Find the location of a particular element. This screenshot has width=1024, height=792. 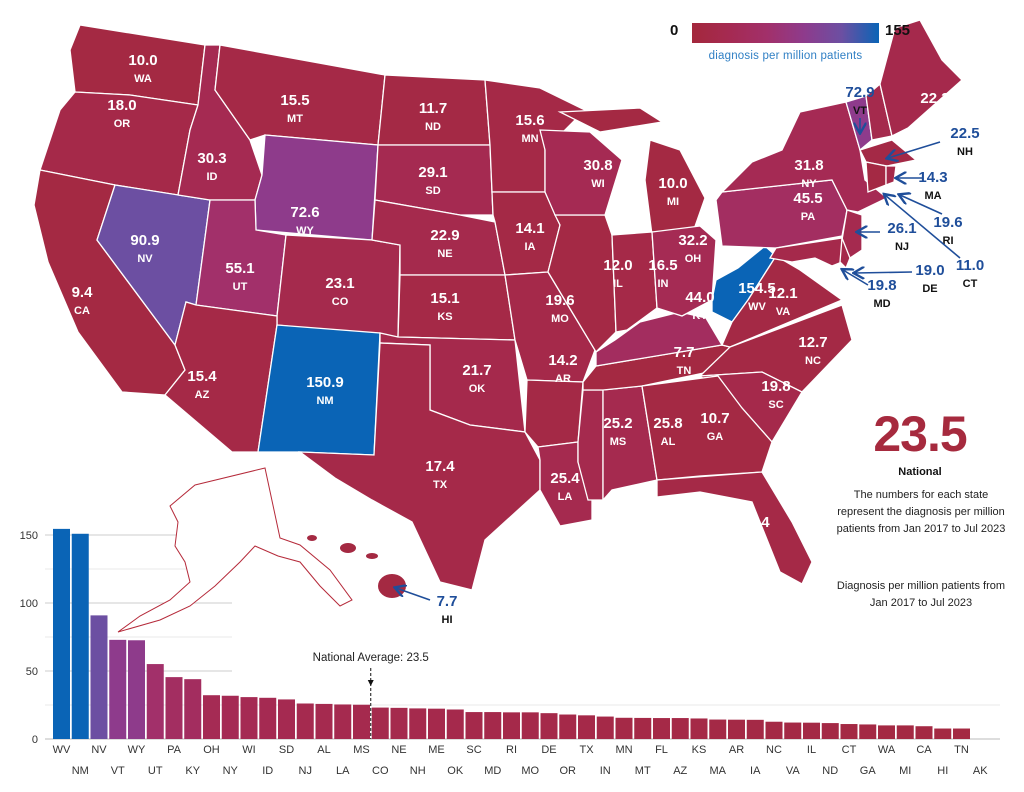

state-tx is located at coordinates (419, 466).